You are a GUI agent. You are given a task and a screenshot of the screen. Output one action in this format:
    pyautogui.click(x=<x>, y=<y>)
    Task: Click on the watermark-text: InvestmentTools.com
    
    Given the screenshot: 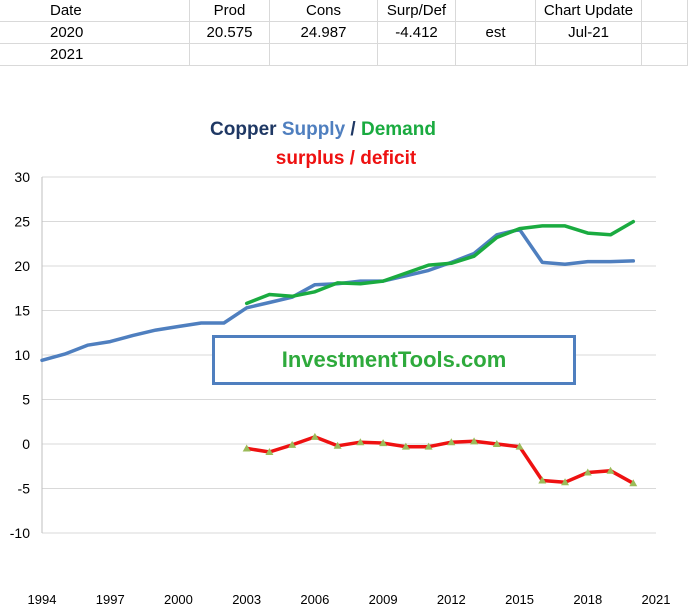 What is the action you would take?
    pyautogui.click(x=394, y=359)
    